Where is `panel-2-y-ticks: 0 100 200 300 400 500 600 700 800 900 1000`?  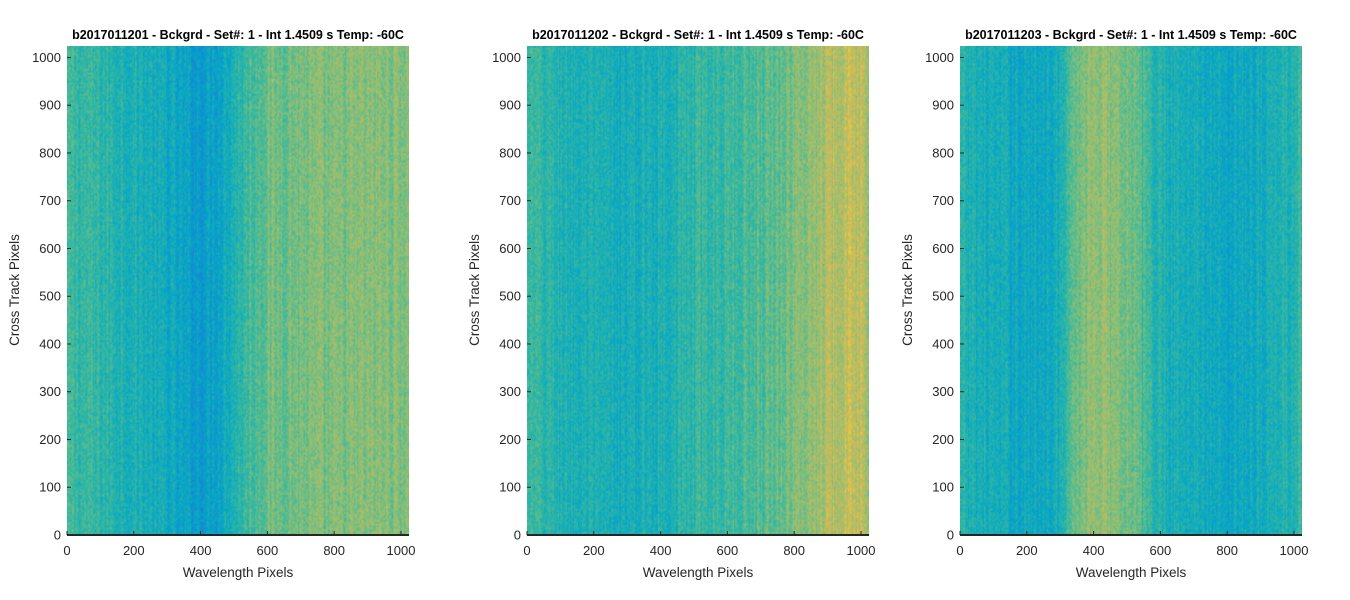 panel-2-y-ticks: 0 100 200 300 400 500 600 700 800 900 1000 is located at coordinates (511, 296).